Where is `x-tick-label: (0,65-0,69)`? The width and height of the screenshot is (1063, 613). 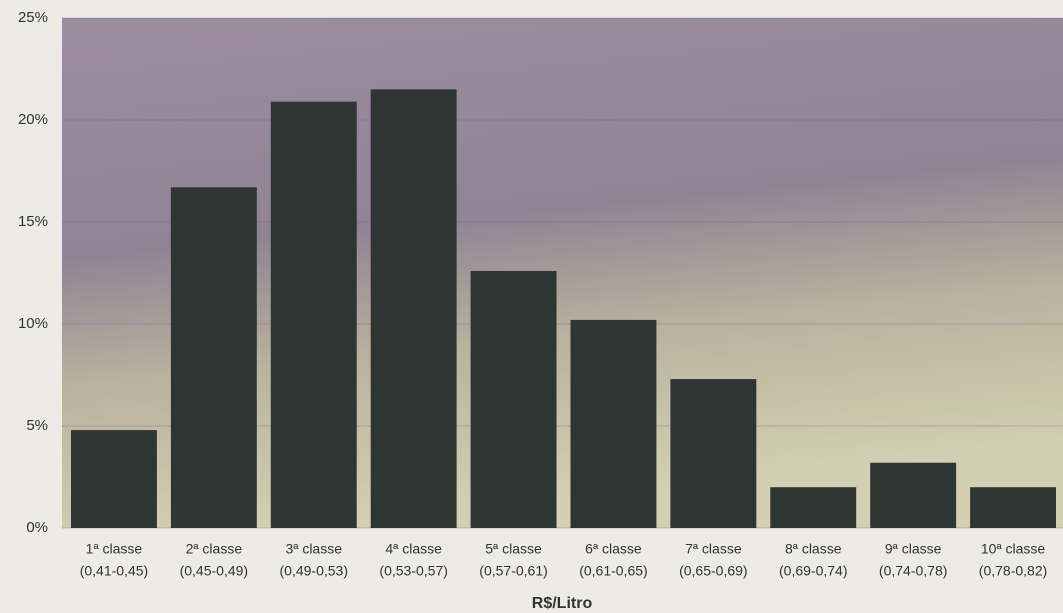
x-tick-label: (0,65-0,69) is located at coordinates (713, 571).